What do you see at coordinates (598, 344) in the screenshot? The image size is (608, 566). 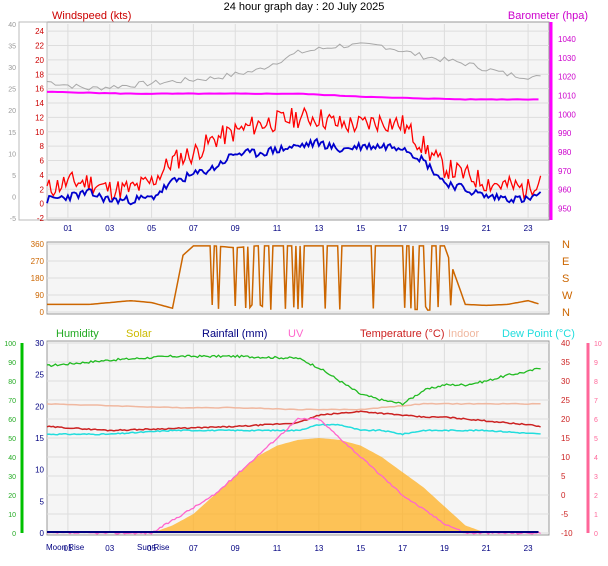 I see `uv-tick-label: 10` at bounding box center [598, 344].